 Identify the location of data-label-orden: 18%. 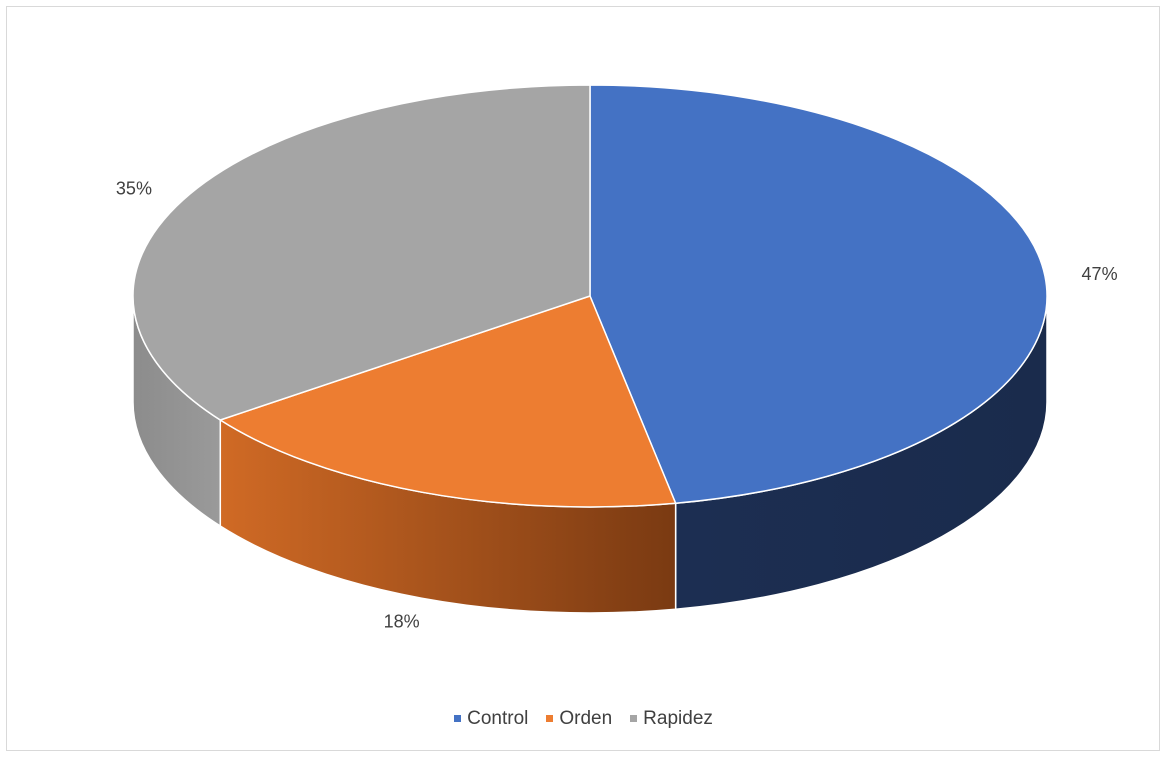
(402, 622).